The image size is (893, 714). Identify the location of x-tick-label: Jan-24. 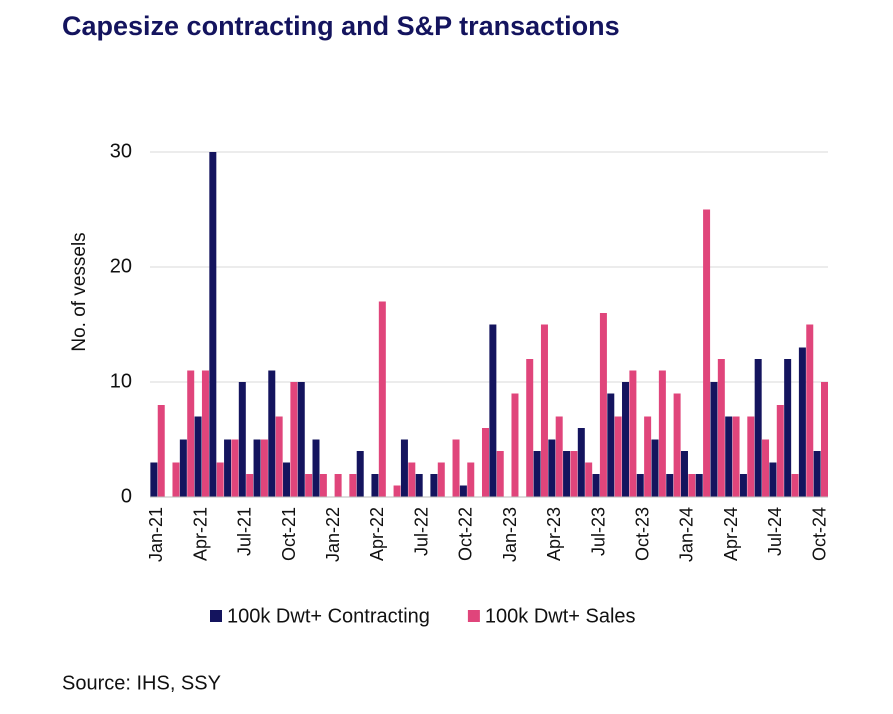
(687, 534).